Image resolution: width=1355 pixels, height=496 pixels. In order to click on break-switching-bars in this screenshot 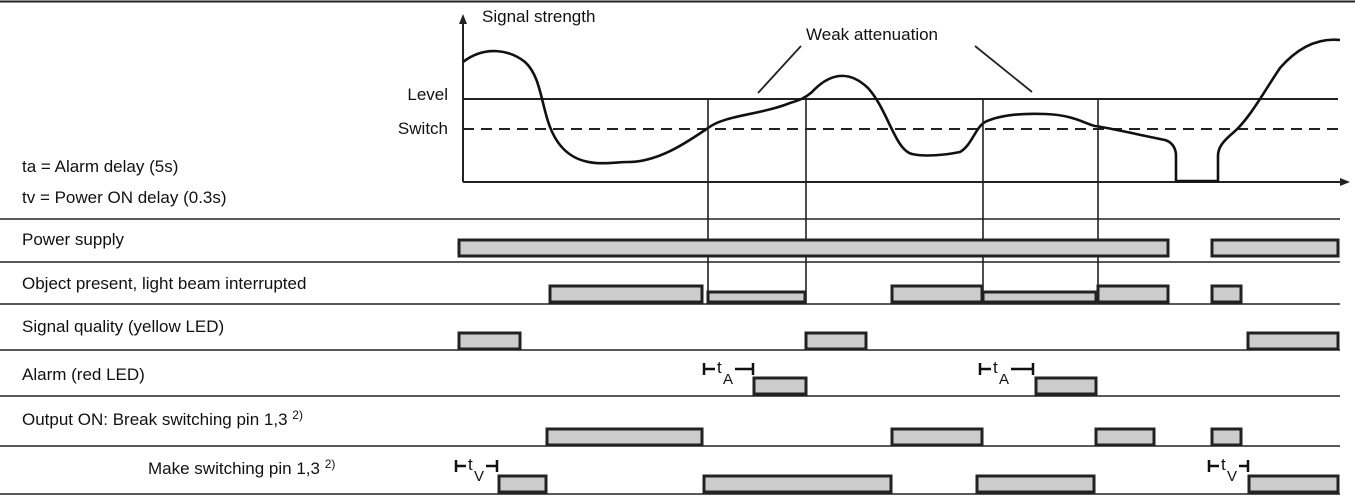, I will do `click(894, 437)`.